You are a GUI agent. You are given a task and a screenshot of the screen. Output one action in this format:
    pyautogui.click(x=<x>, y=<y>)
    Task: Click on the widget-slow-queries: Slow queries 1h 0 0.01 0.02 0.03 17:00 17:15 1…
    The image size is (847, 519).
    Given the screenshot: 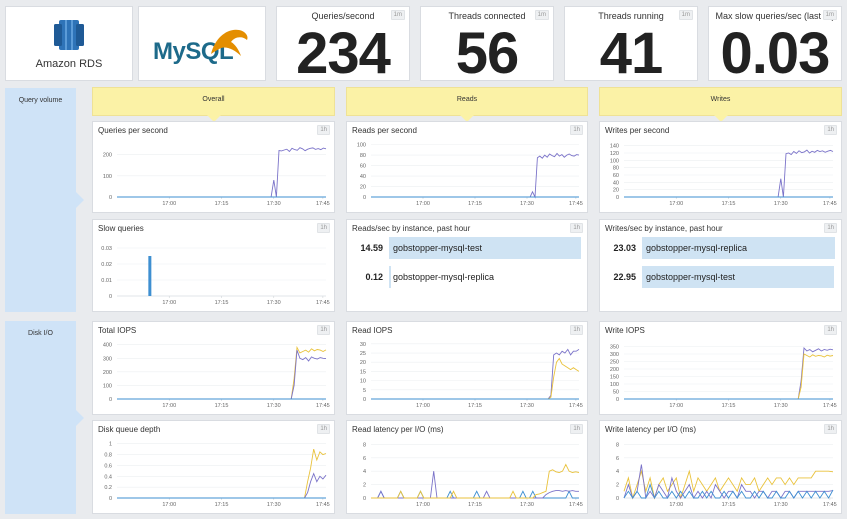 What is the action you would take?
    pyautogui.click(x=213, y=265)
    